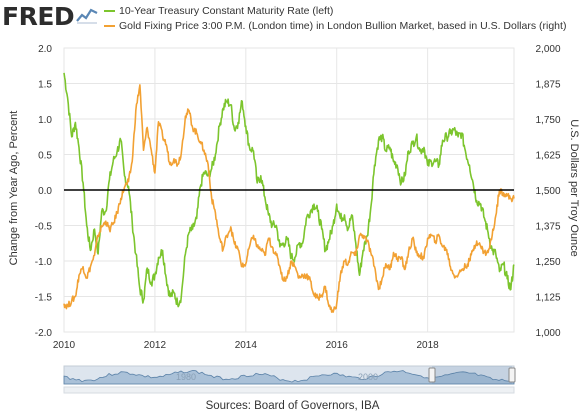 The width and height of the screenshot is (585, 419). I want to click on x-axis-ticks: 2010 2012 2014 2016 2018, so click(246, 345).